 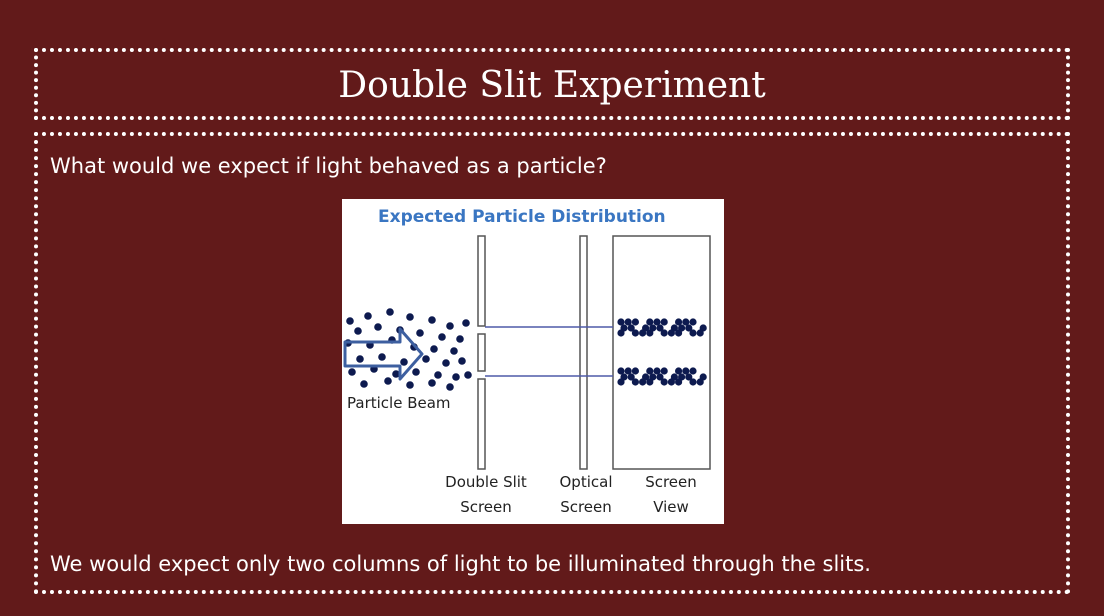 I want to click on screen-view-dots, so click(x=662, y=352).